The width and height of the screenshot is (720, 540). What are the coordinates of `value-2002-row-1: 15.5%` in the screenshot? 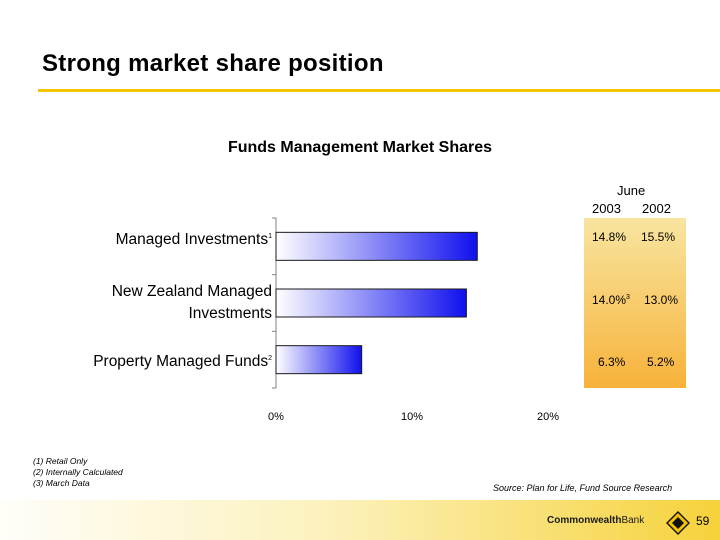 It's located at (658, 237).